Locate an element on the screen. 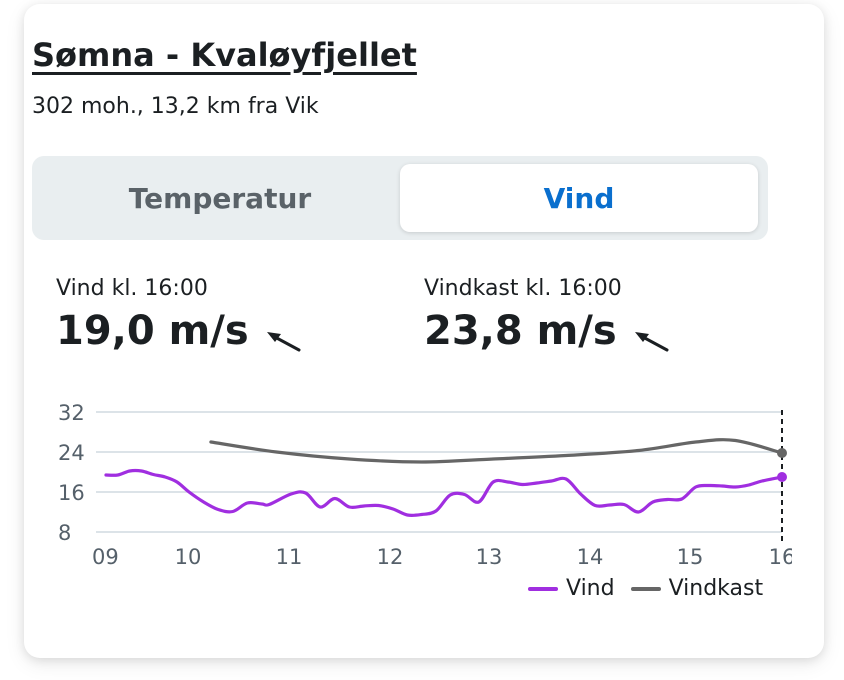 The width and height of the screenshot is (844, 680). y-tick-label: 24 is located at coordinates (71, 453).